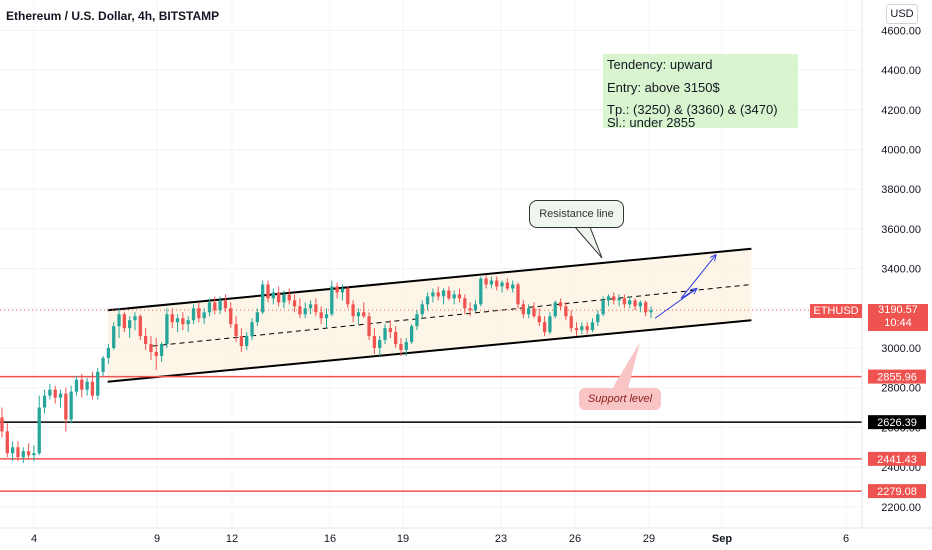  Describe the element at coordinates (722, 539) in the screenshot. I see `x-tick-label: Sep` at that location.